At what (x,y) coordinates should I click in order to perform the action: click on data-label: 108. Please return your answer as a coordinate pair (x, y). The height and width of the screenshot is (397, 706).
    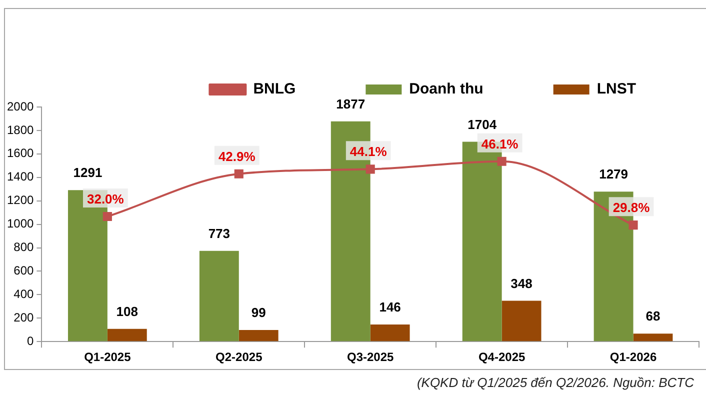
    Looking at the image, I should click on (127, 312).